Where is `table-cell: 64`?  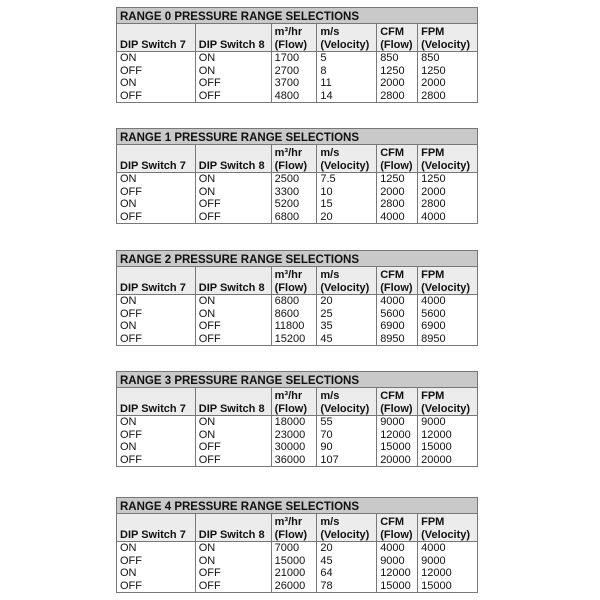
table-cell: 64 is located at coordinates (346, 573).